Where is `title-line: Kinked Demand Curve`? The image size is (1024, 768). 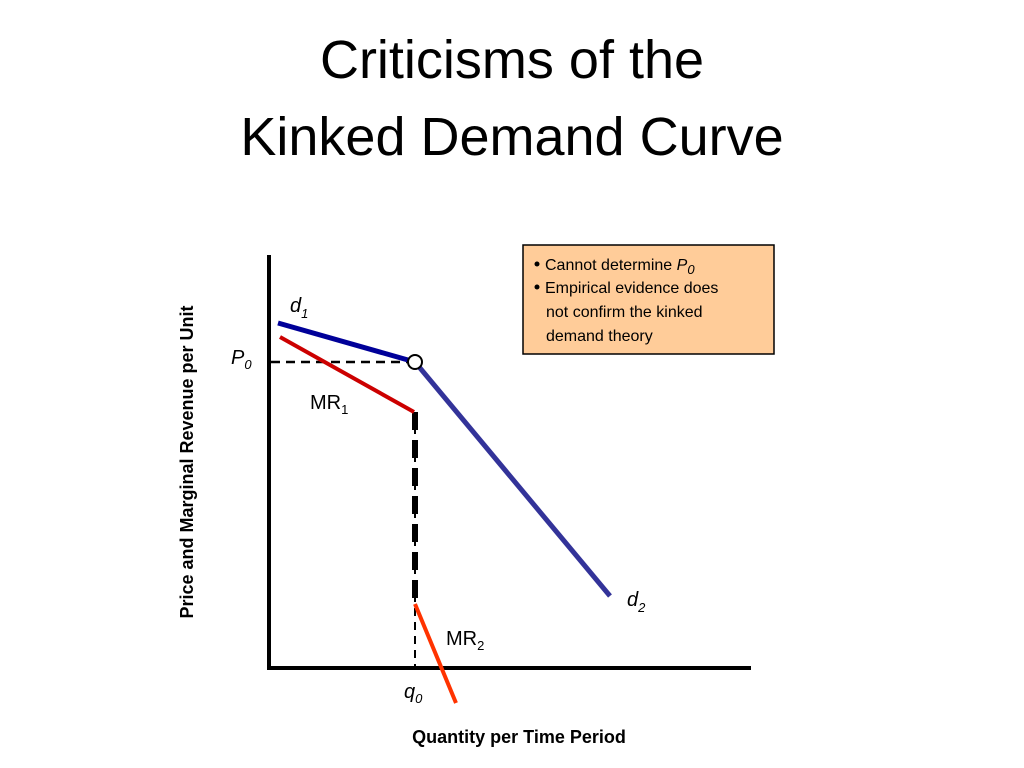 title-line: Kinked Demand Curve is located at coordinates (511, 137).